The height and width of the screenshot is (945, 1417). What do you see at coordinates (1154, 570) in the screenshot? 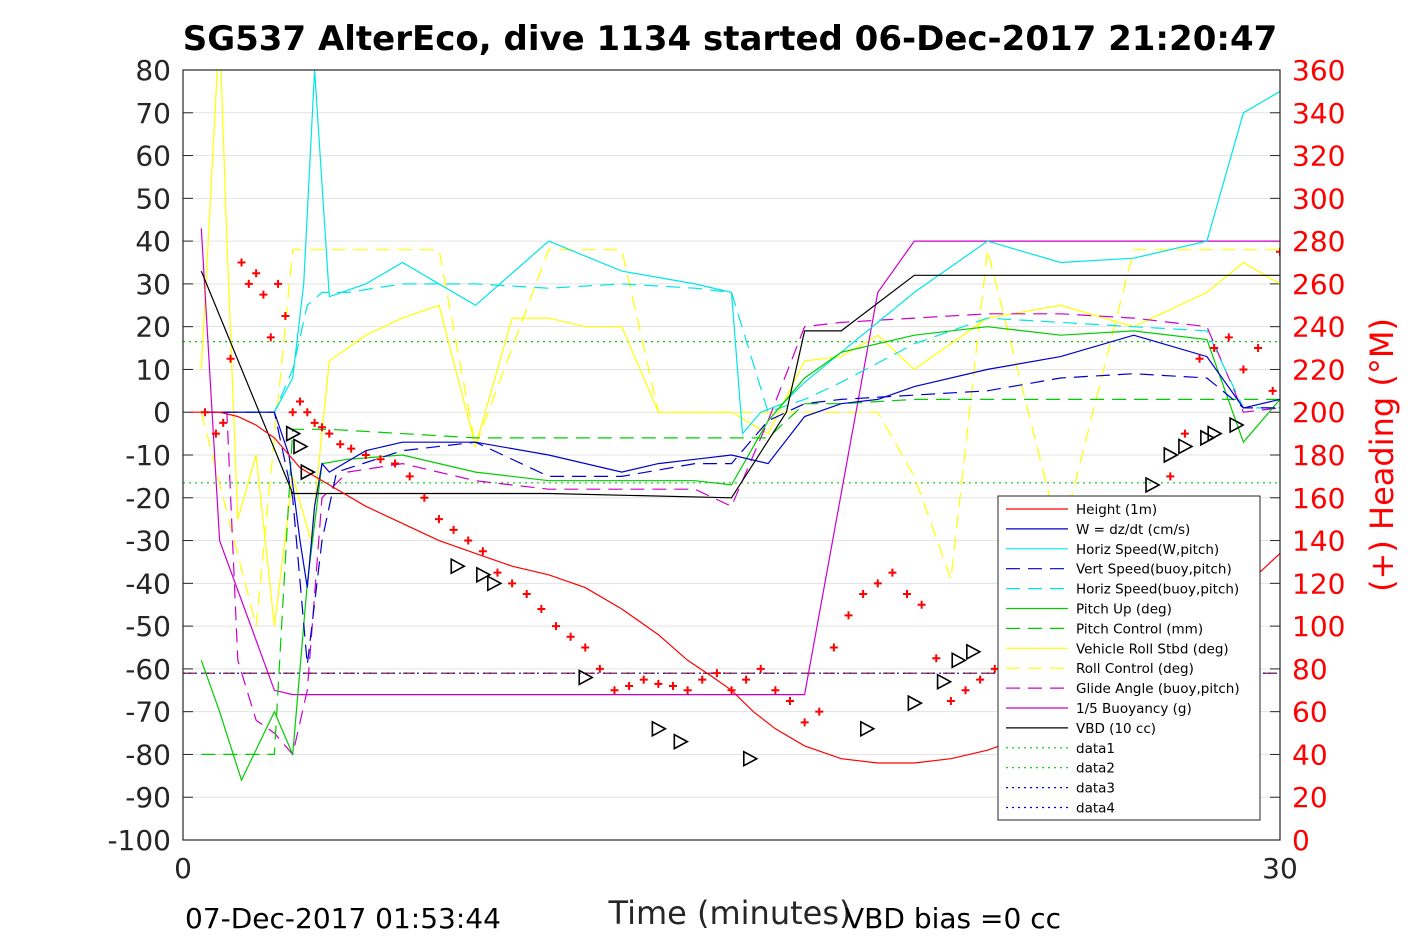
I see `legend-label: Vert Speed(buoy,pitch)` at bounding box center [1154, 570].